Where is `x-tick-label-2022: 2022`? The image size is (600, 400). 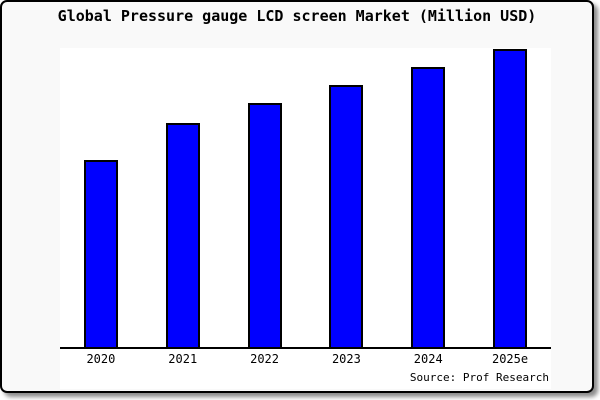
x-tick-label-2022: 2022 is located at coordinates (265, 359).